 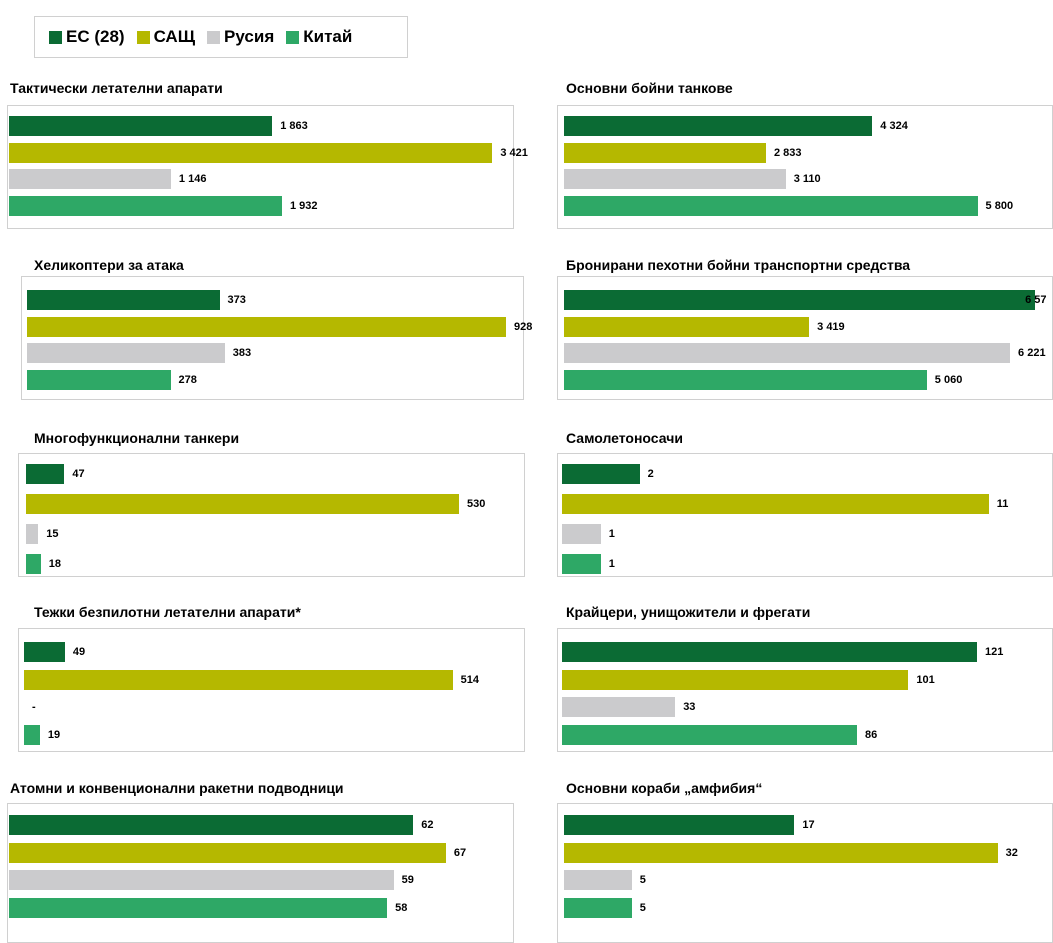 I want to click on bar-value-label: 15, so click(x=52, y=534).